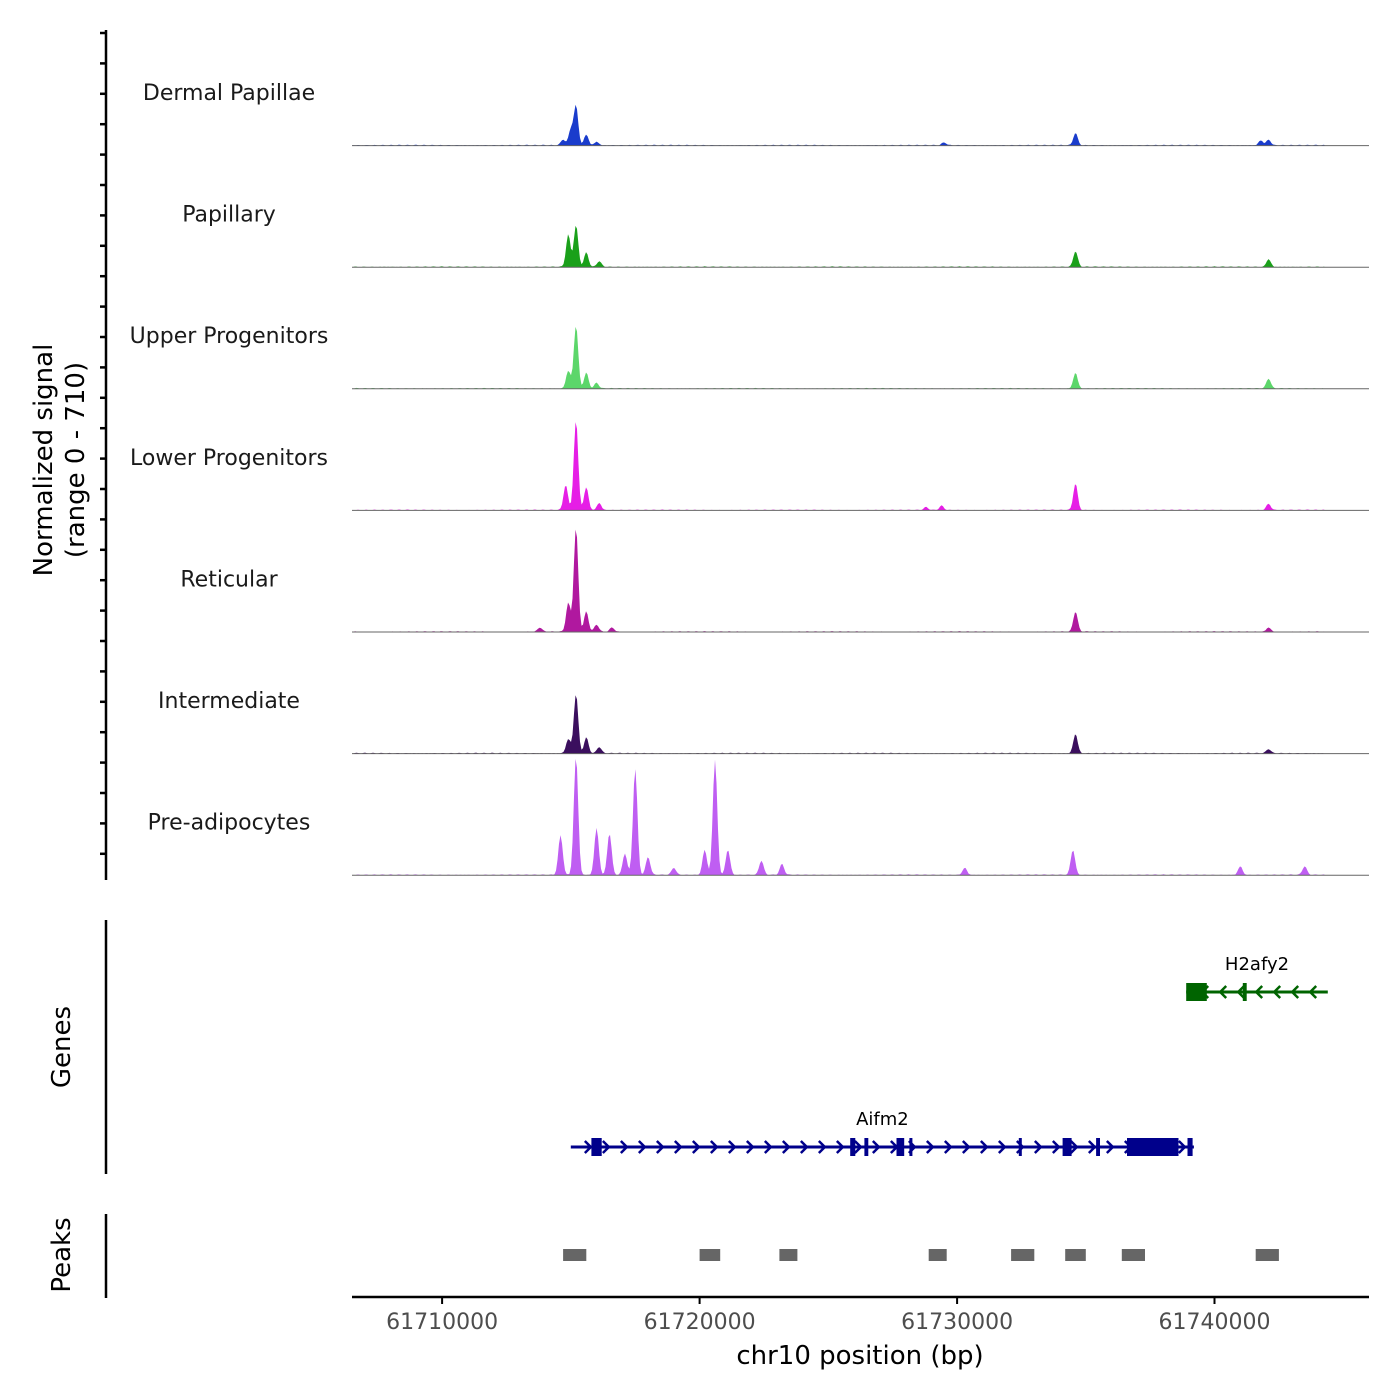 This screenshot has width=1400, height=1400. I want to click on track-upper-progenitors: Upper Progenitors, so click(749, 357).